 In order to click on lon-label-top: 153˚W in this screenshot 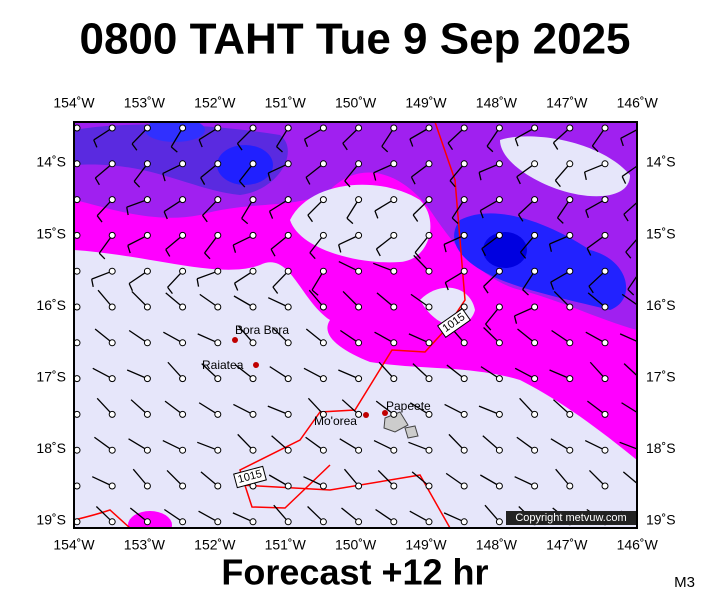, I will do `click(145, 103)`.